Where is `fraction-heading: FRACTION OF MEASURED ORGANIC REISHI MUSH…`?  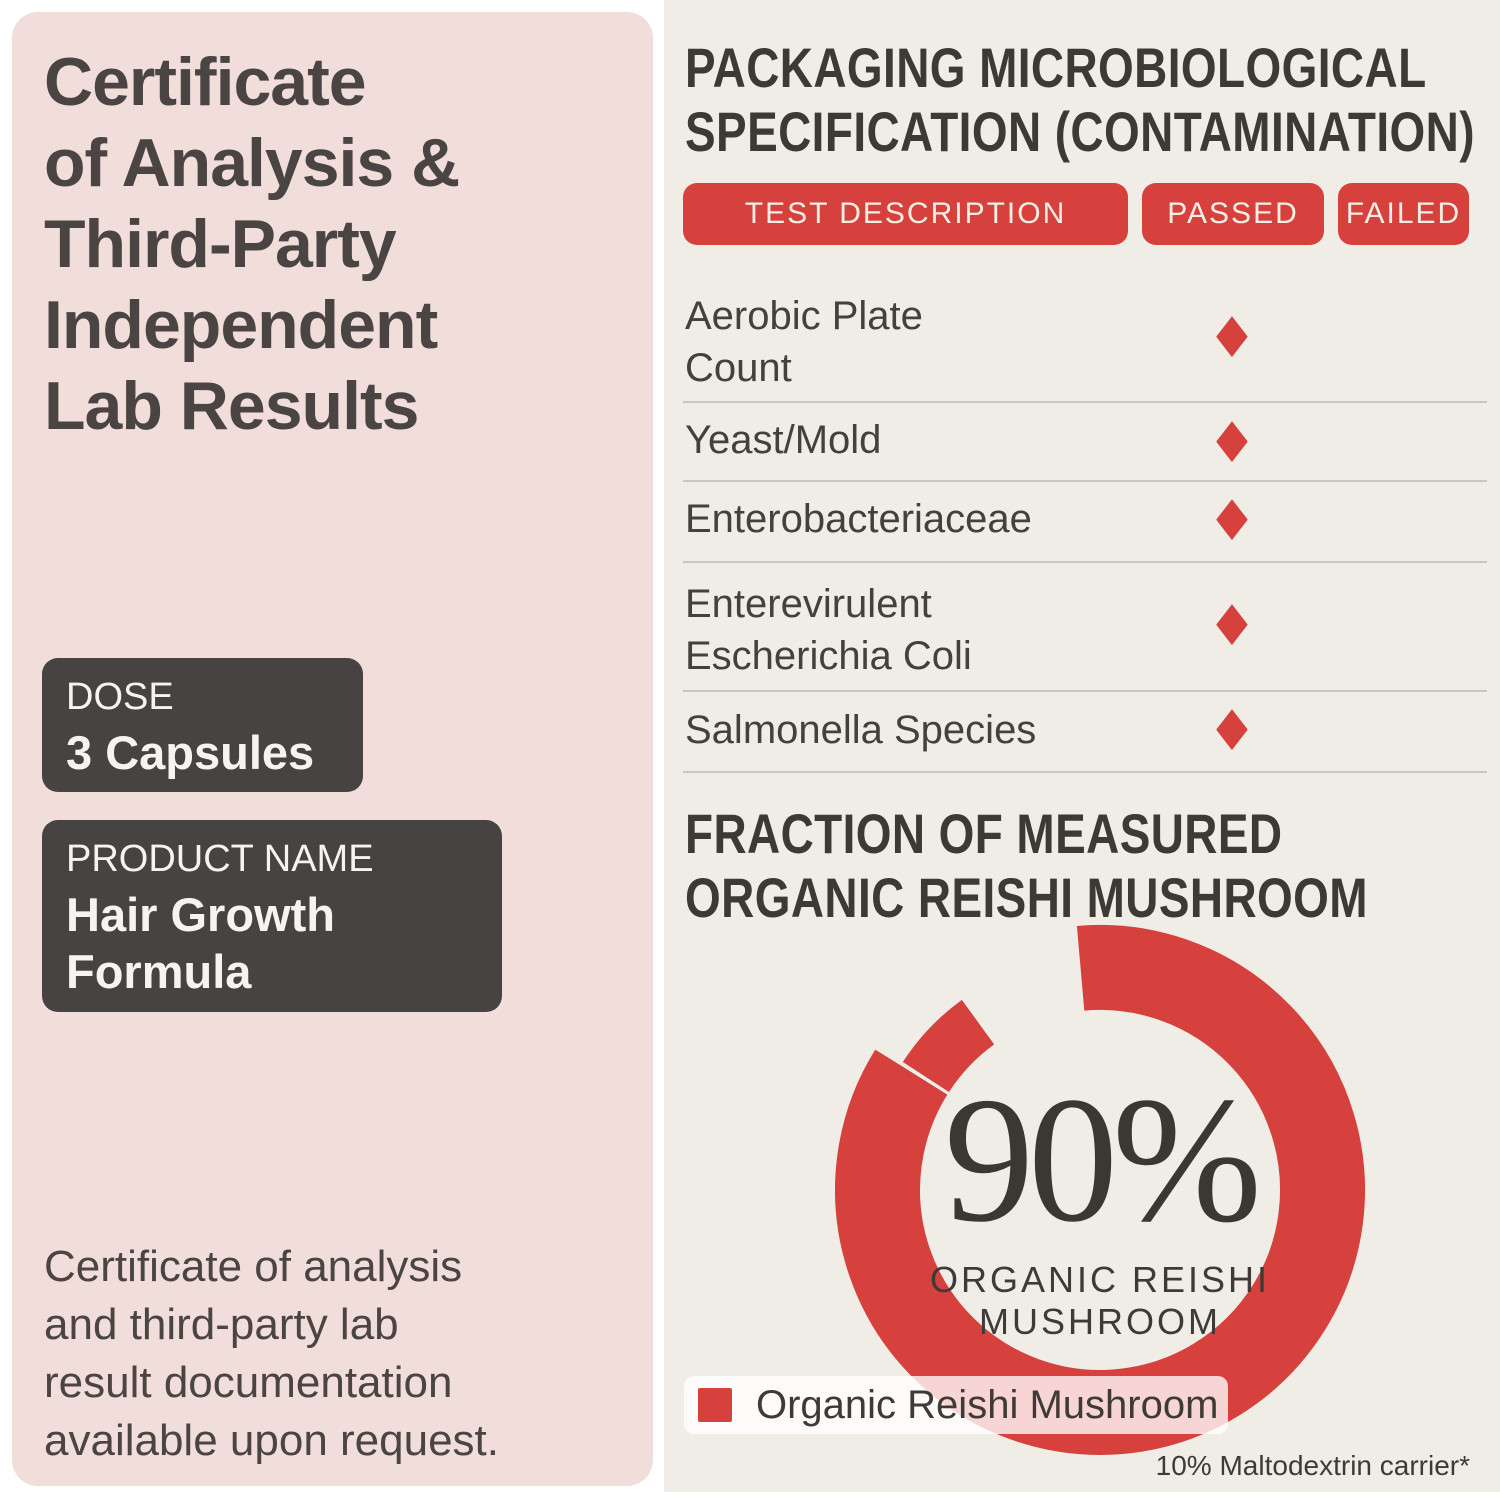 fraction-heading: FRACTION OF MEASURED ORGANIC REISHI MUSH… is located at coordinates (1092, 866).